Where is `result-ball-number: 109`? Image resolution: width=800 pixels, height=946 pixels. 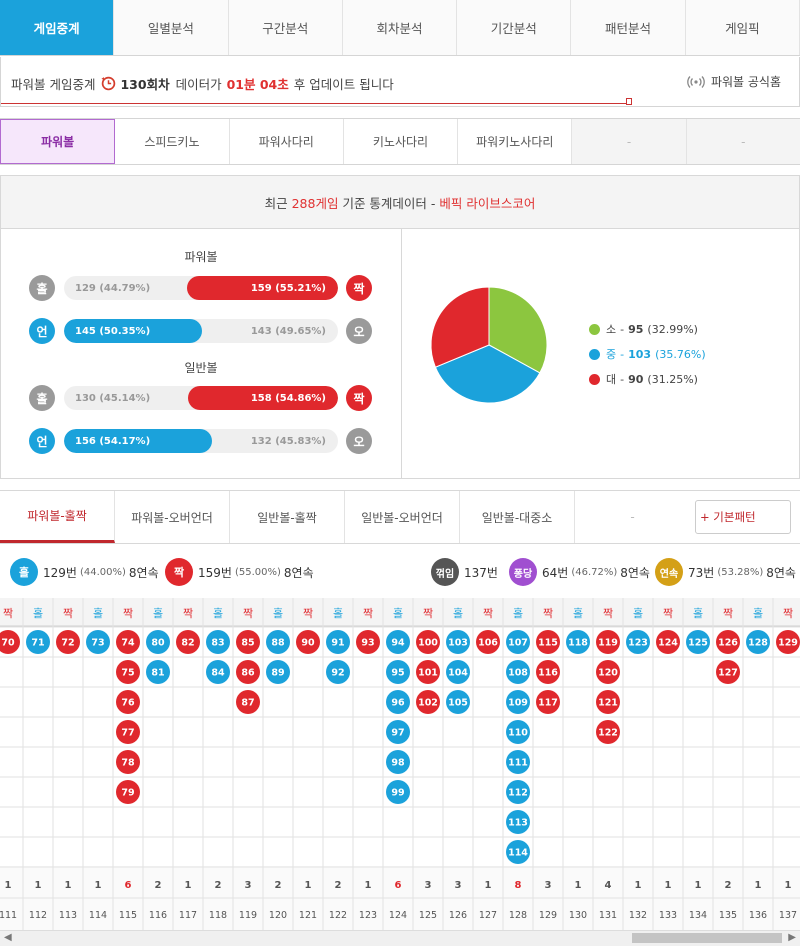
result-ball-number: 109 is located at coordinates (518, 703).